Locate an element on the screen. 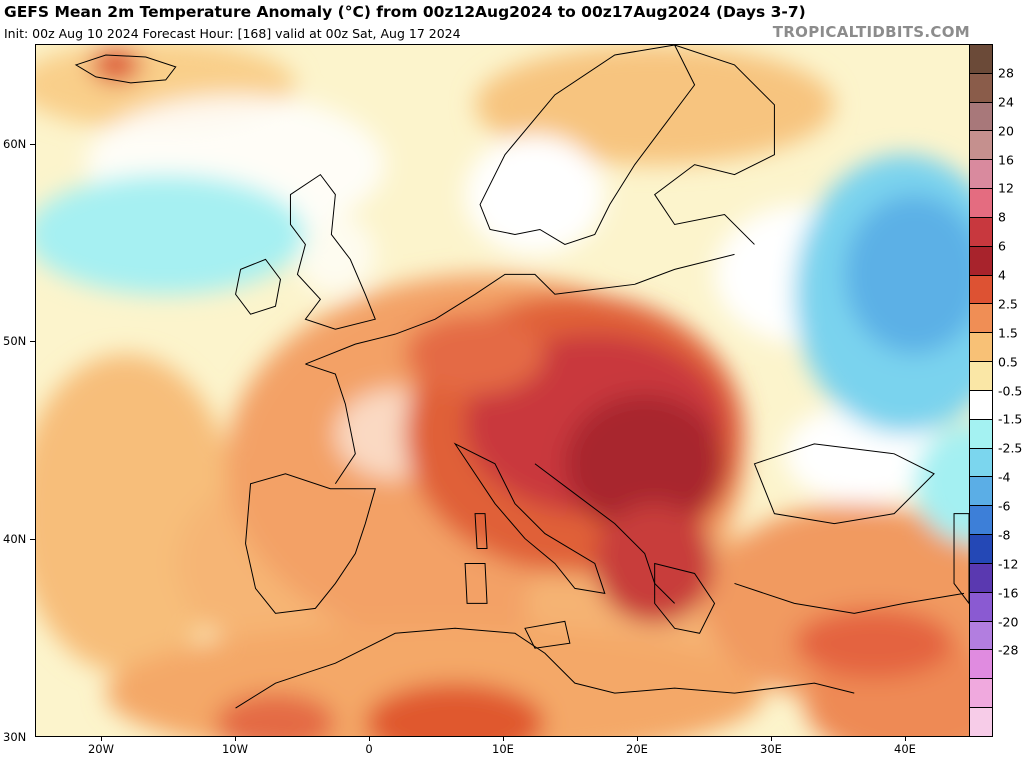  colorbar-label: 28 is located at coordinates (1006, 73).